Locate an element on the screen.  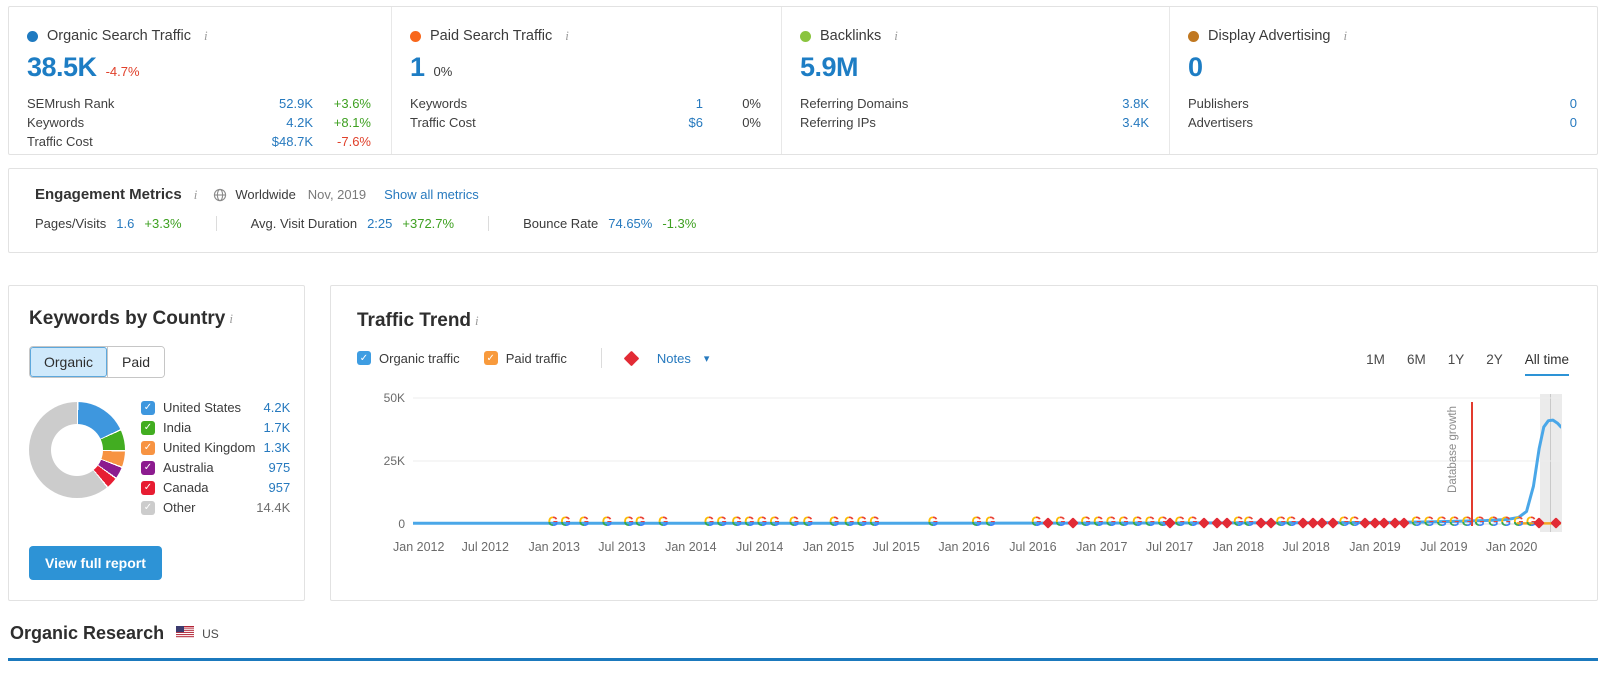
paid-traffic-checkbox: ✓ is located at coordinates (490, 358).